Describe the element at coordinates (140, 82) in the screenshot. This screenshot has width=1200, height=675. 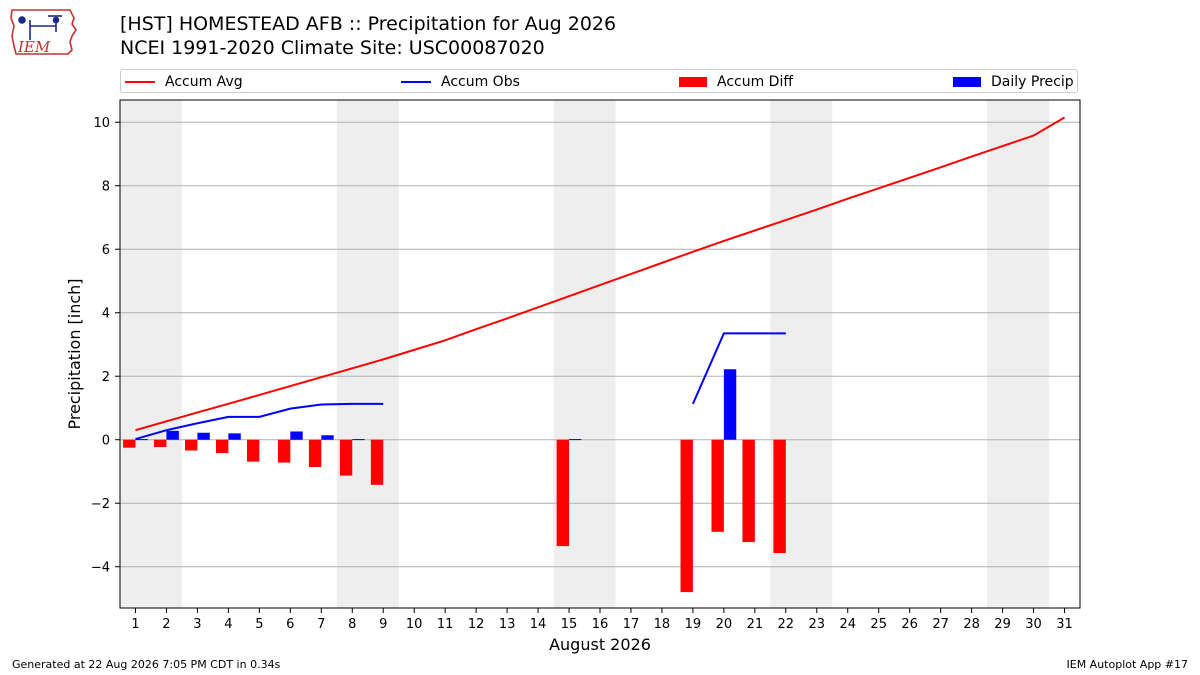
I see `accum-avg-swatch` at that location.